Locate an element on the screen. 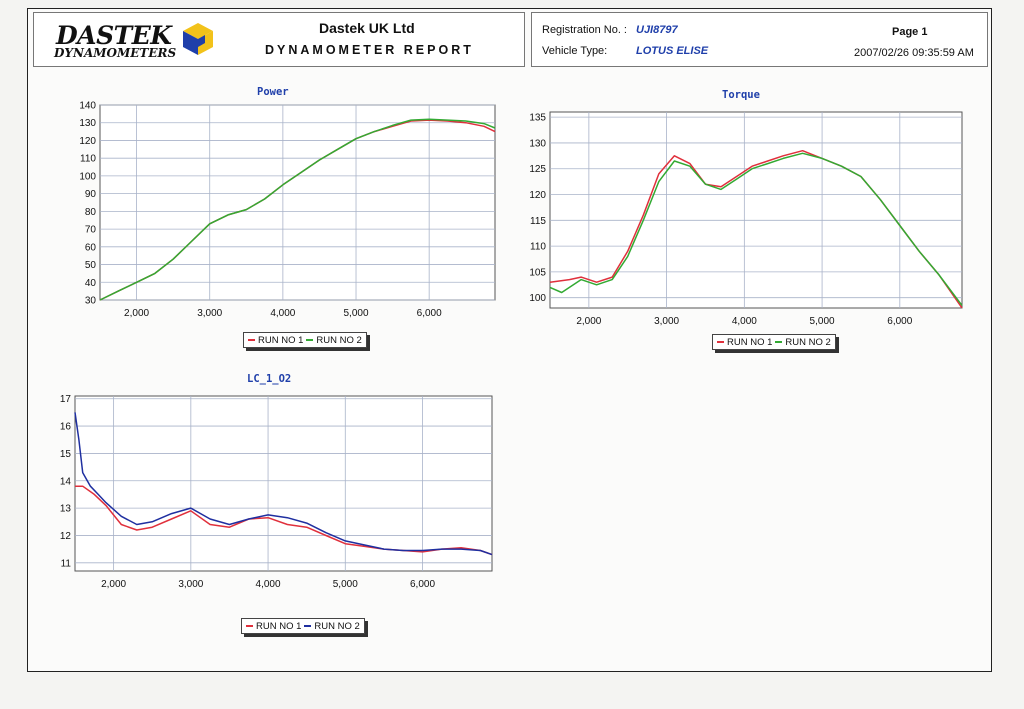 The width and height of the screenshot is (1024, 709). series-line-run1 is located at coordinates (284, 520).